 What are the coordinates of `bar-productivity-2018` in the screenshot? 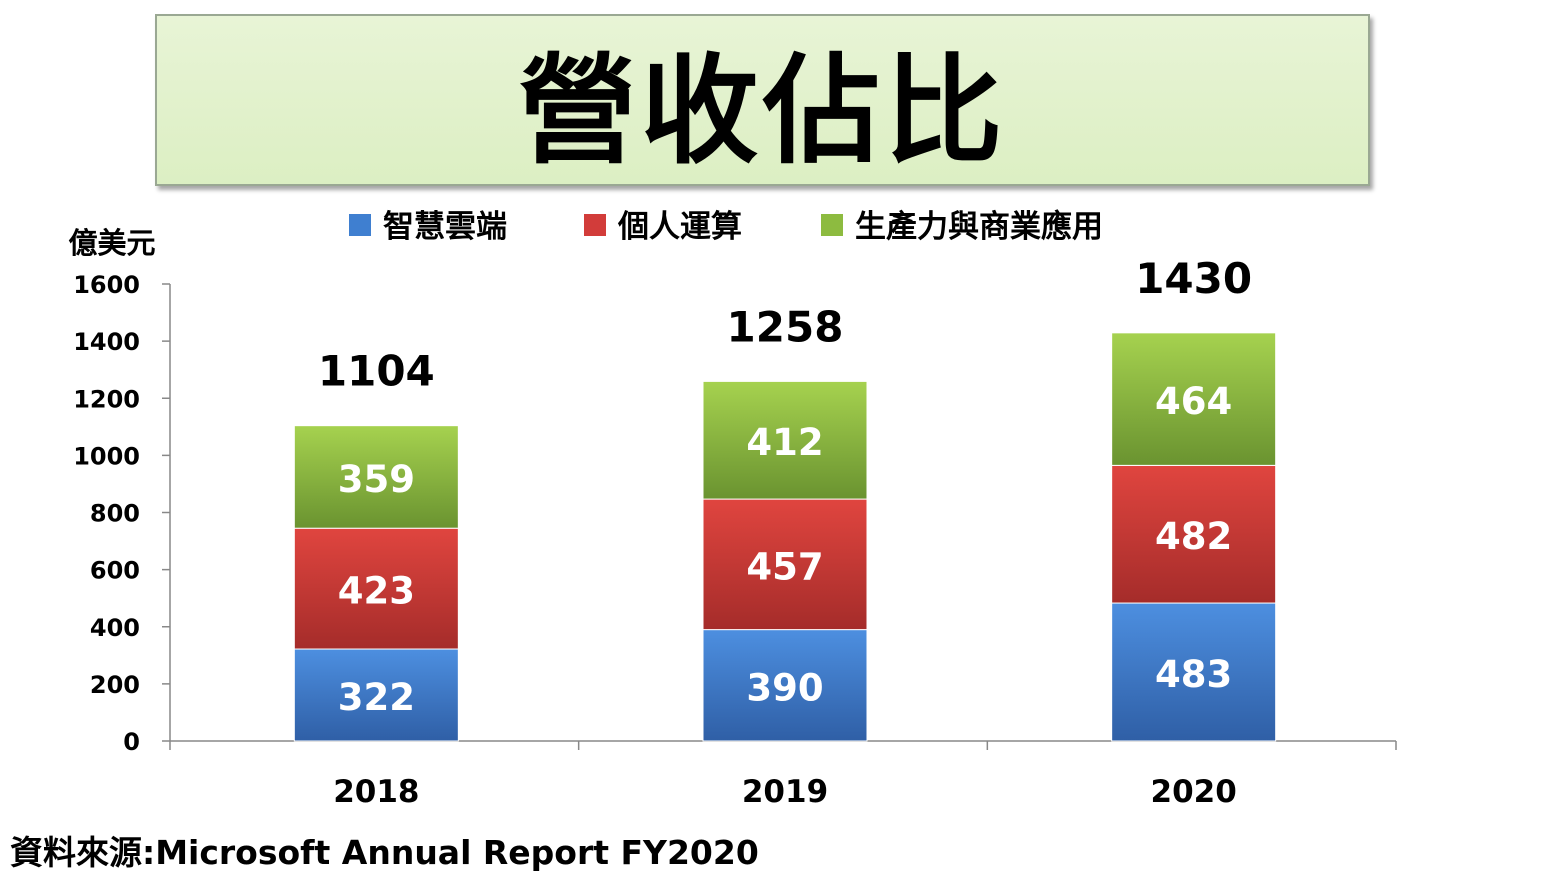 It's located at (376, 477).